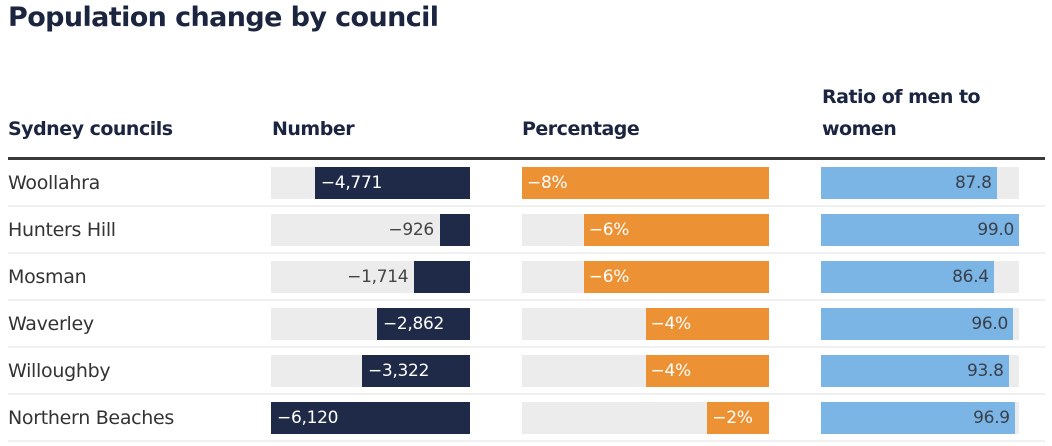  Describe the element at coordinates (54, 183) in the screenshot. I see `council-label: Woollahra` at that location.